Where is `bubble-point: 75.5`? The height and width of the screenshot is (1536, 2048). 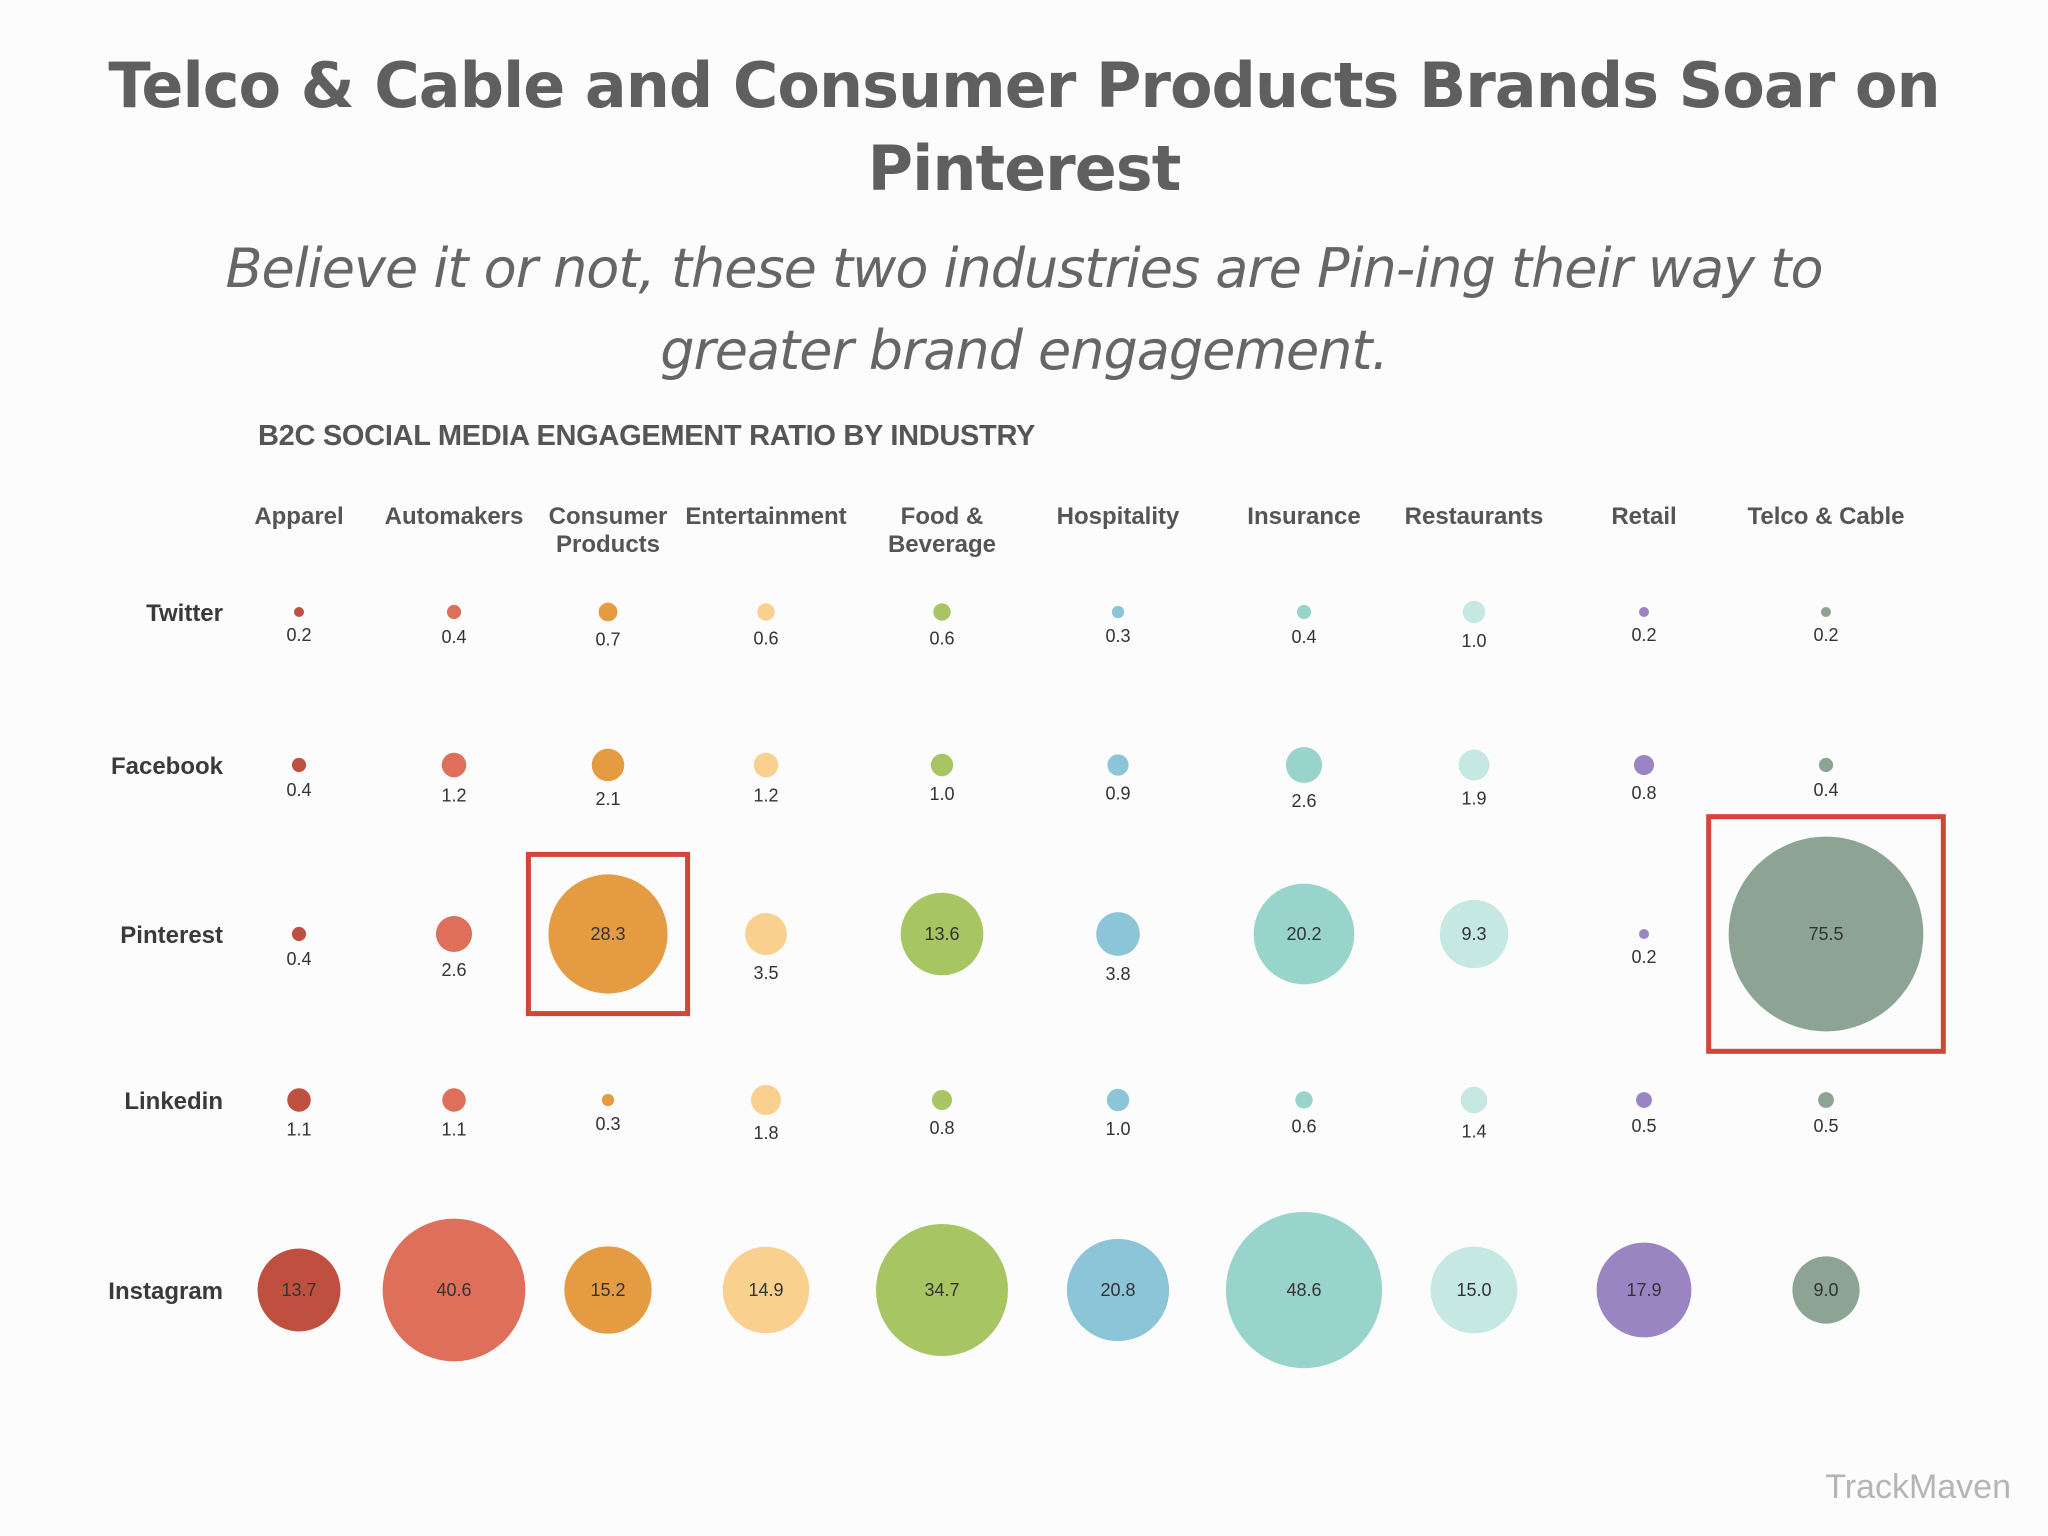 bubble-point: 75.5 is located at coordinates (1826, 934).